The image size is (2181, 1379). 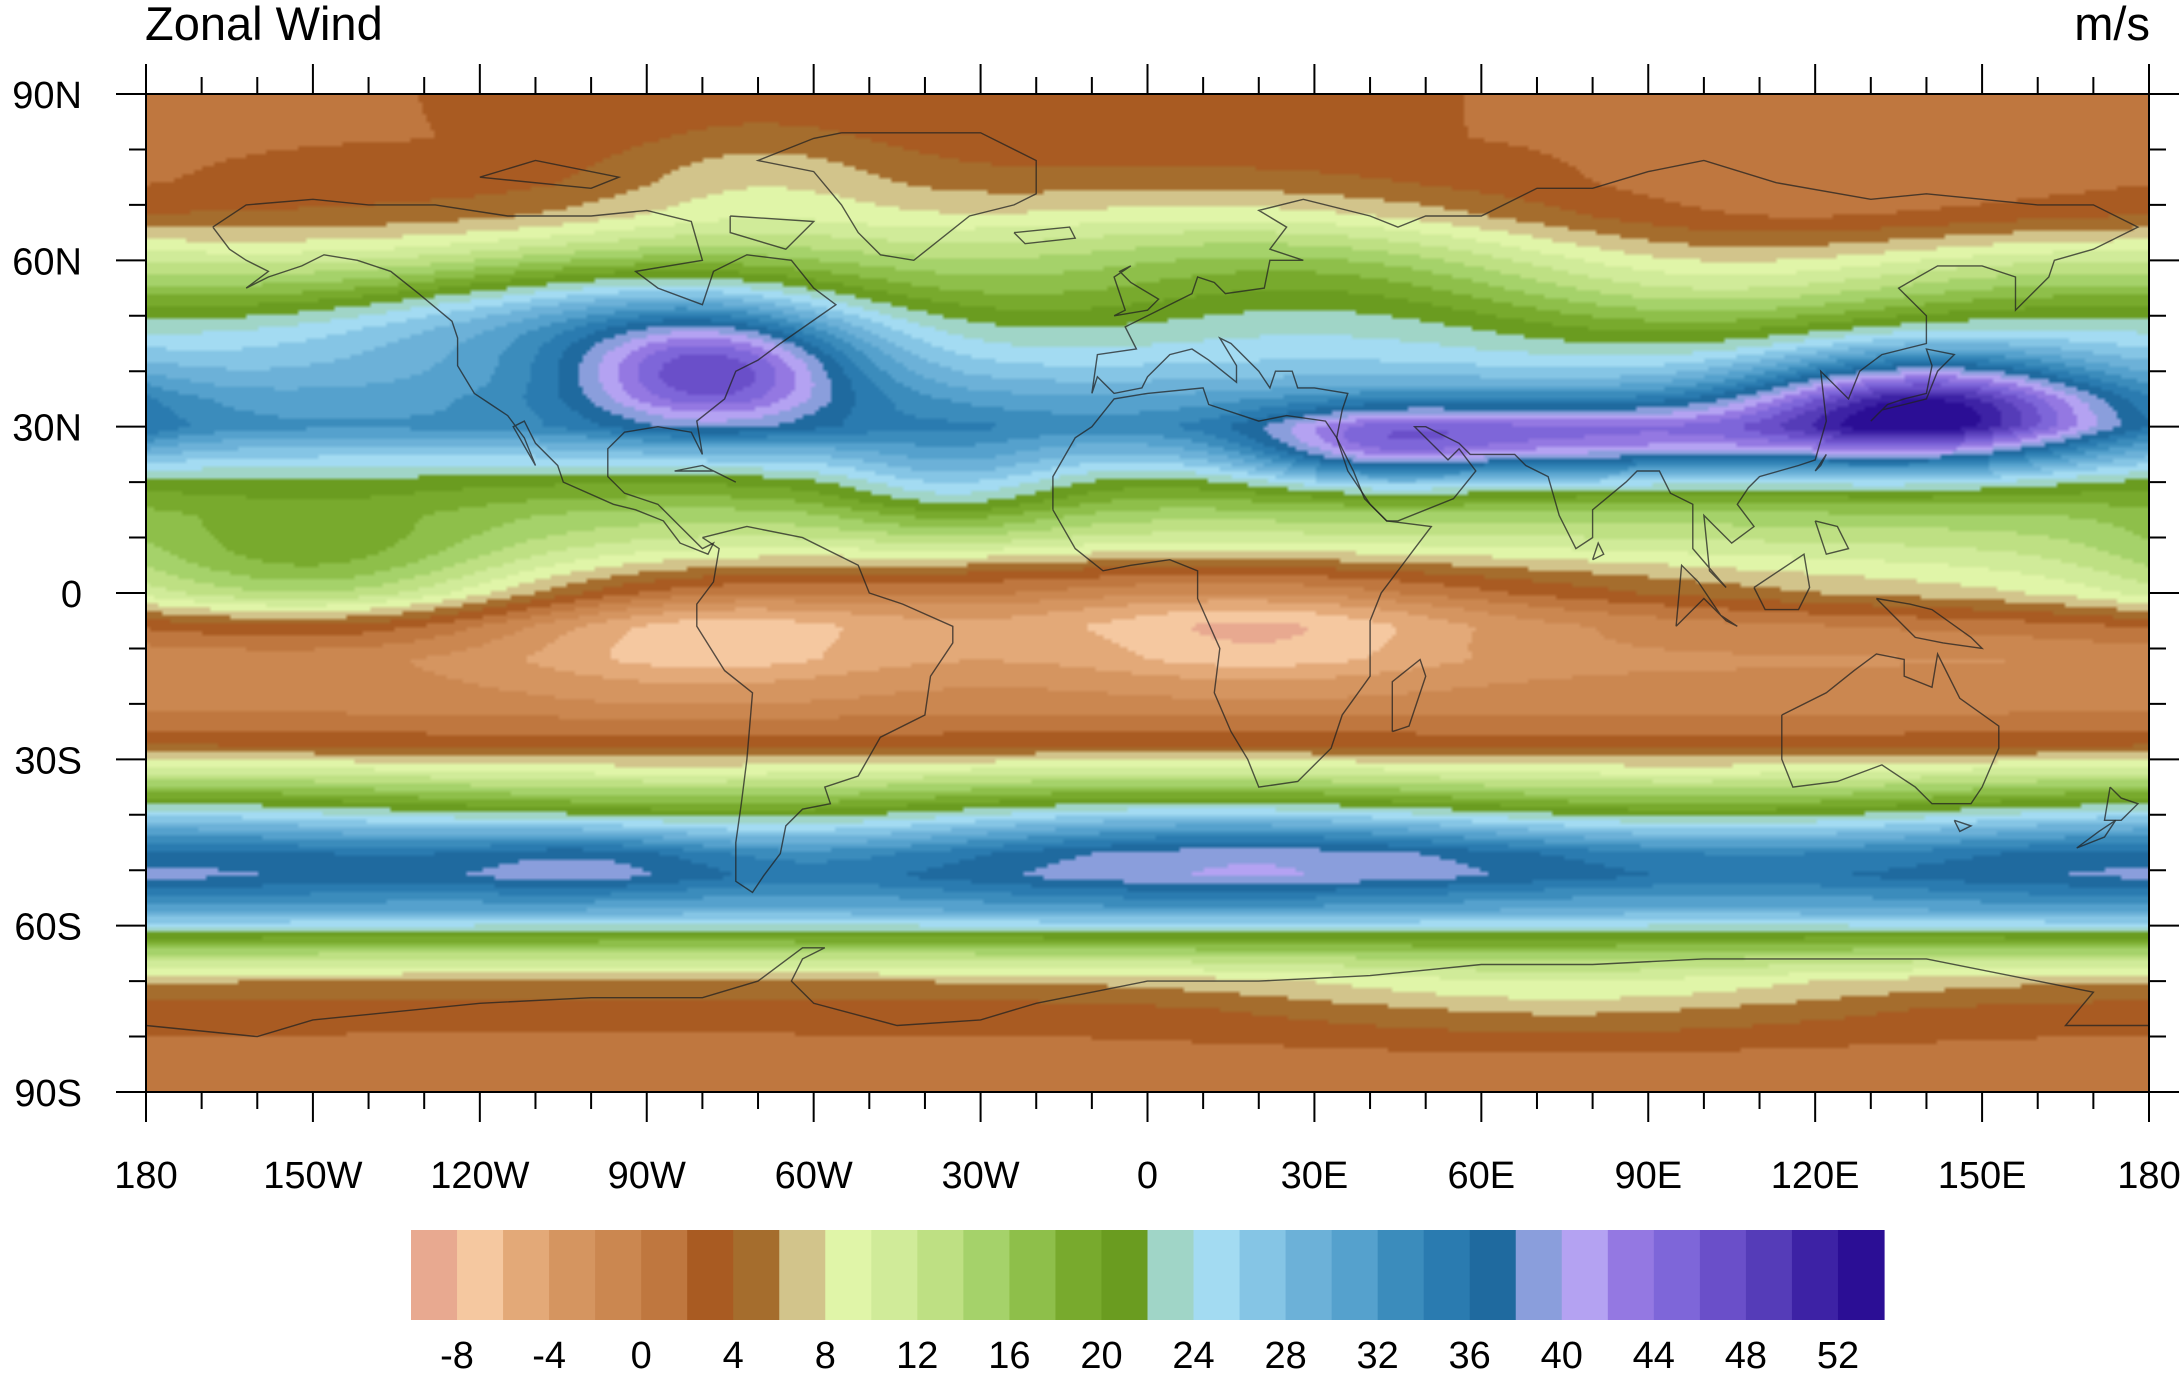 I want to click on y-tick-label: 30N, so click(x=47, y=429).